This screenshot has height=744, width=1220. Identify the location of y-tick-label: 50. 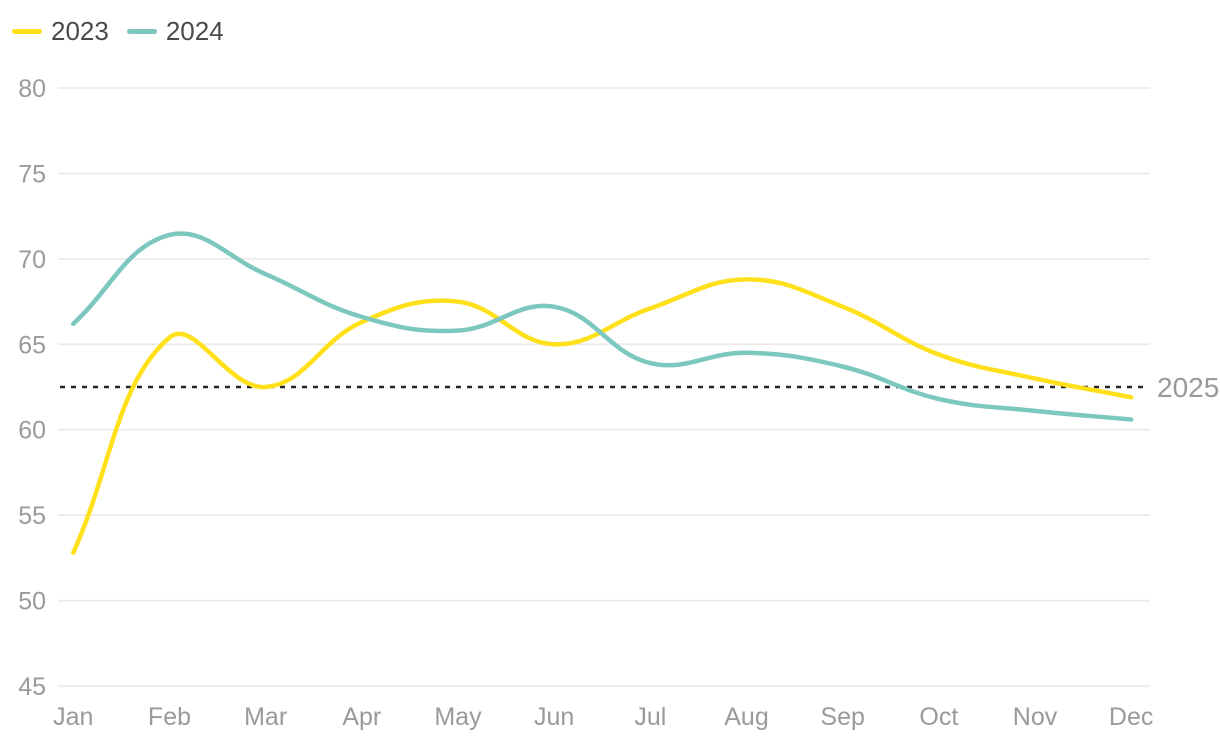
(32, 602).